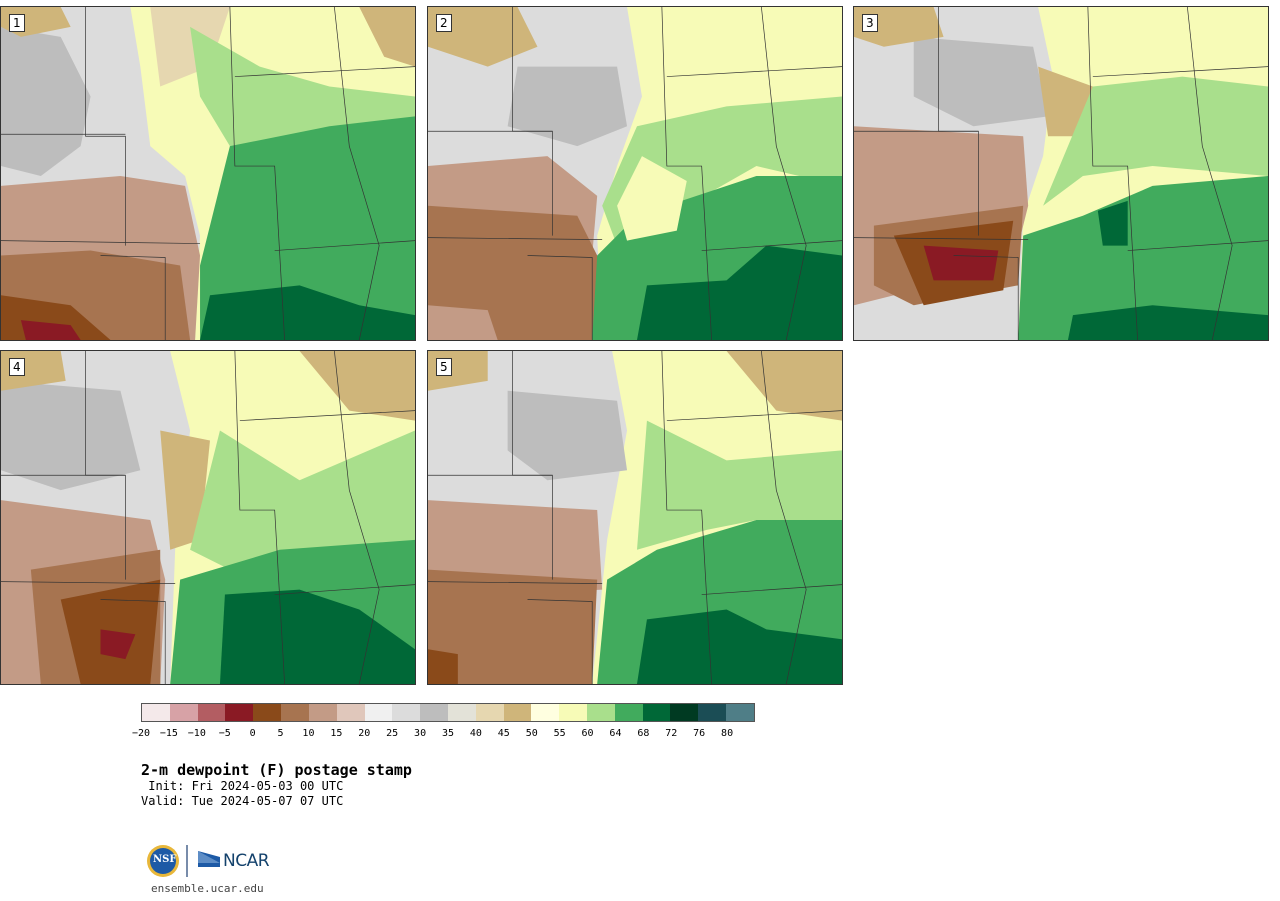  Describe the element at coordinates (671, 733) in the screenshot. I see `colorbar-tick-label: 72` at that location.